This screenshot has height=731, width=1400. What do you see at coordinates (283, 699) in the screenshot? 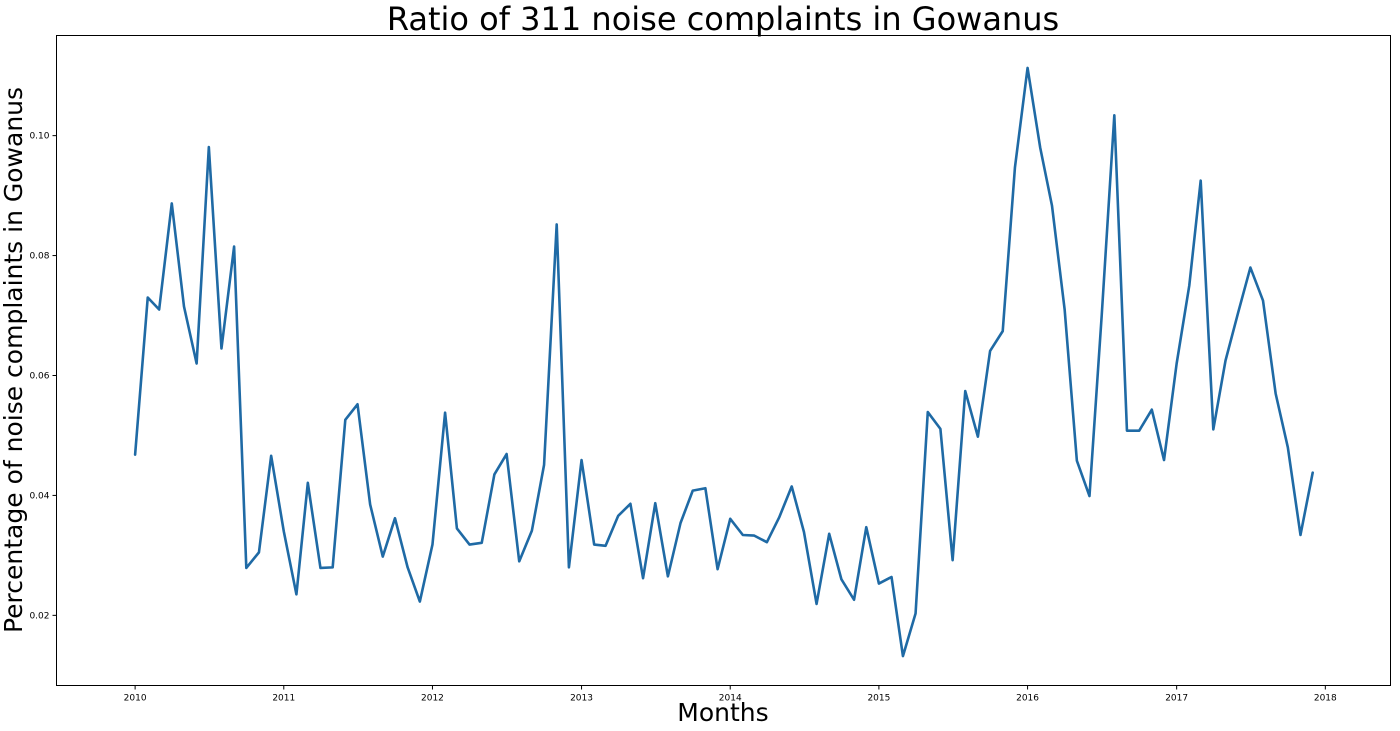
I see `x-tick-label: 2011` at bounding box center [283, 699].